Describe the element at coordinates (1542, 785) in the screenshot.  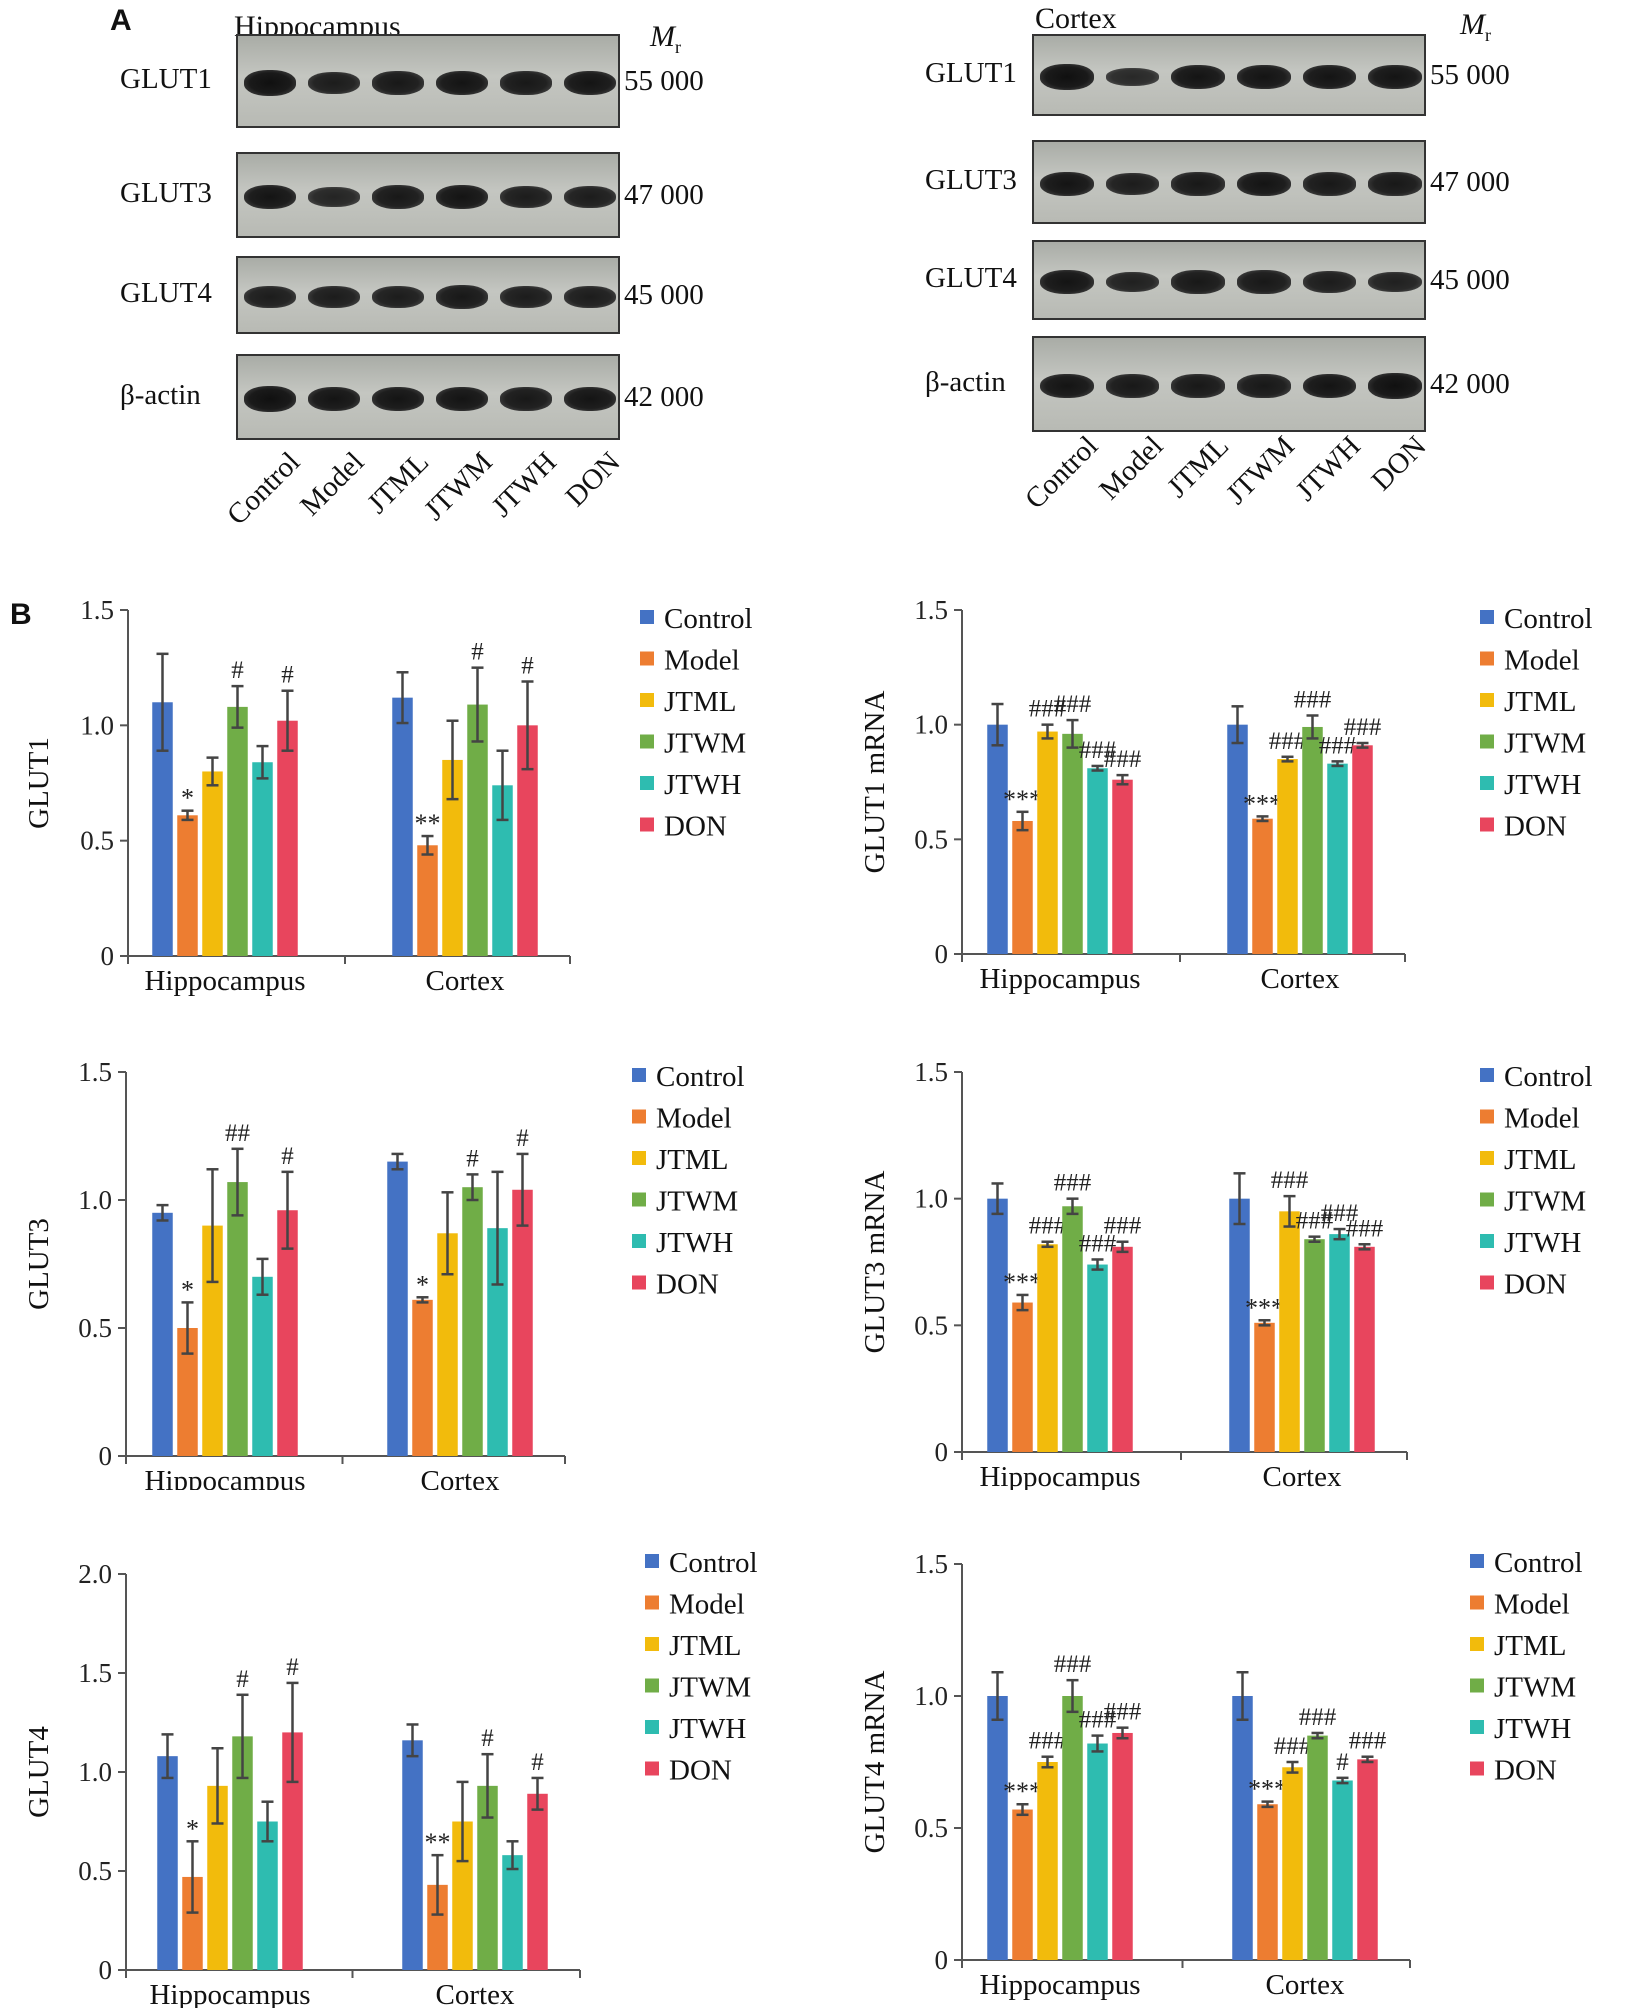
I see `legend-label: JTWH` at that location.